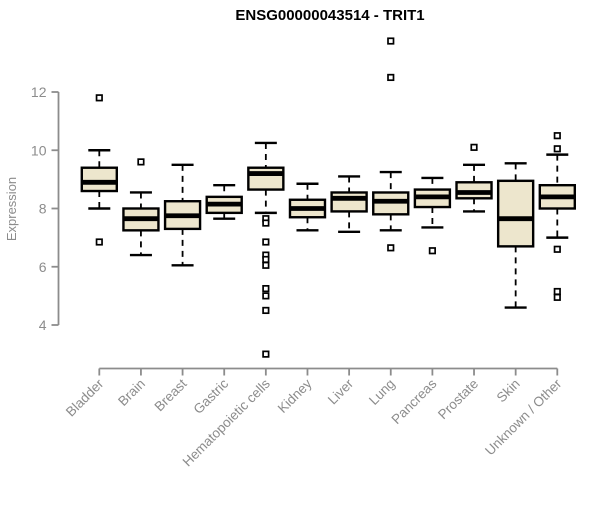  Describe the element at coordinates (39, 150) in the screenshot. I see `y-tick-label: 10` at that location.